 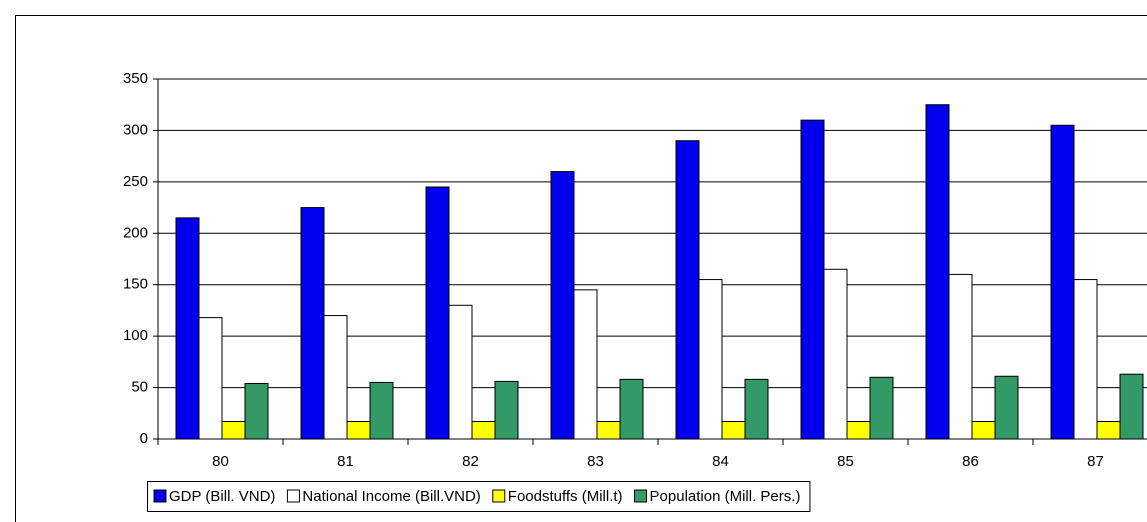 What do you see at coordinates (970, 461) in the screenshot?
I see `x-tick-label: 86` at bounding box center [970, 461].